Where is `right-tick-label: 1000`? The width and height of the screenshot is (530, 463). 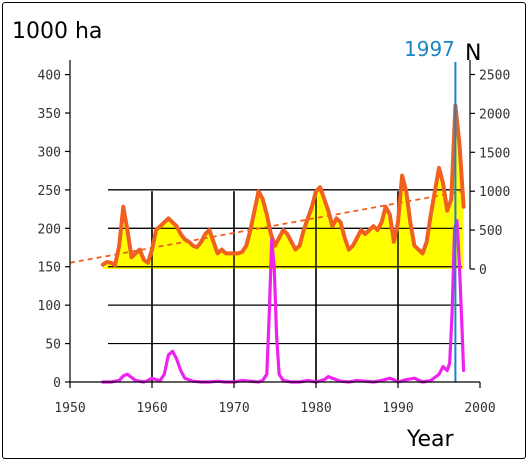 right-tick-label: 1000 is located at coordinates (494, 192).